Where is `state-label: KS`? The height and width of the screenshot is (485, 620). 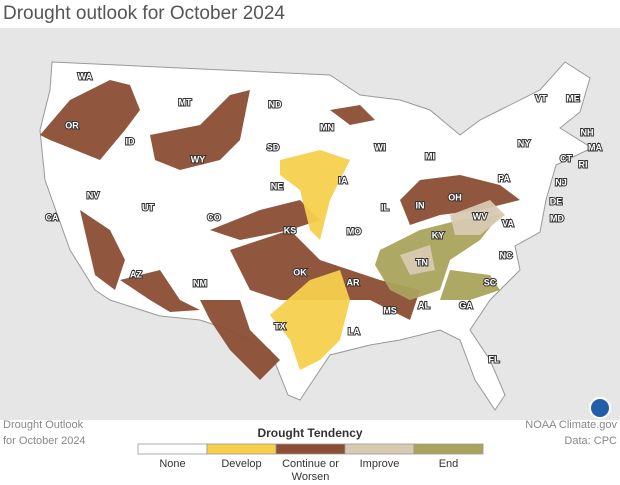 state-label: KS is located at coordinates (290, 230).